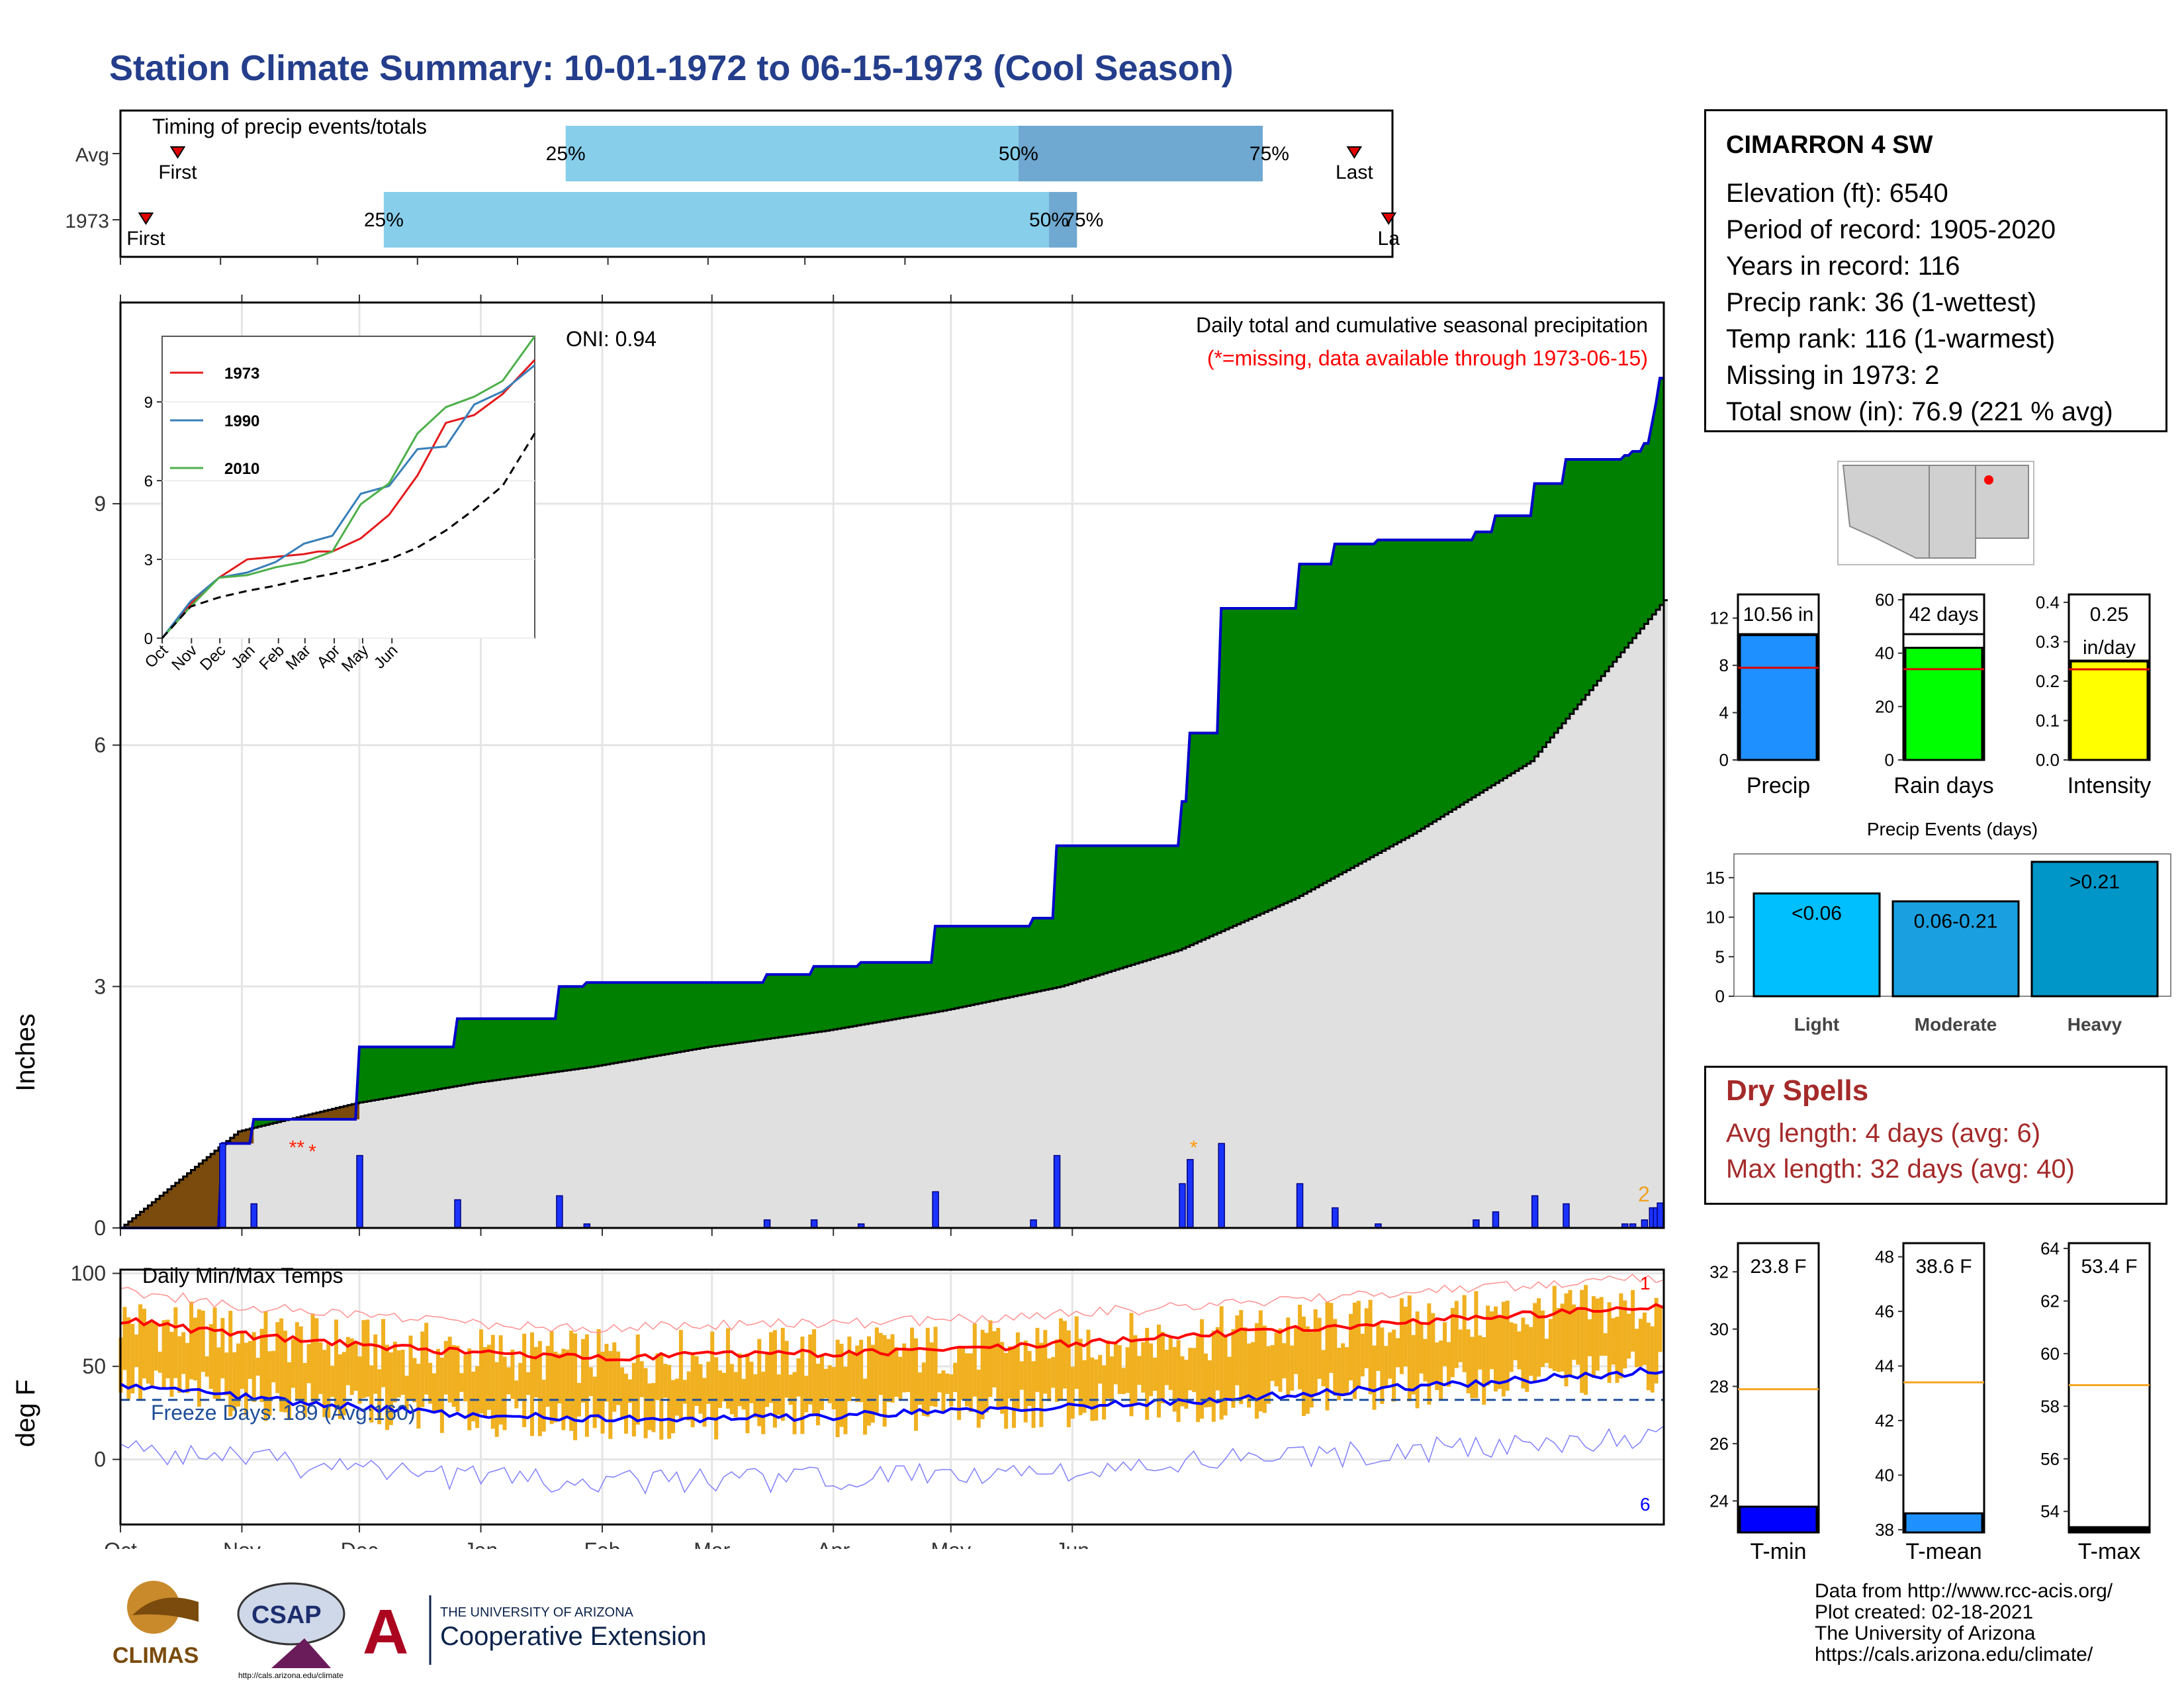 This screenshot has width=2184, height=1688. What do you see at coordinates (1083, 220) in the screenshot?
I see `timing-pct-label: 75%` at bounding box center [1083, 220].